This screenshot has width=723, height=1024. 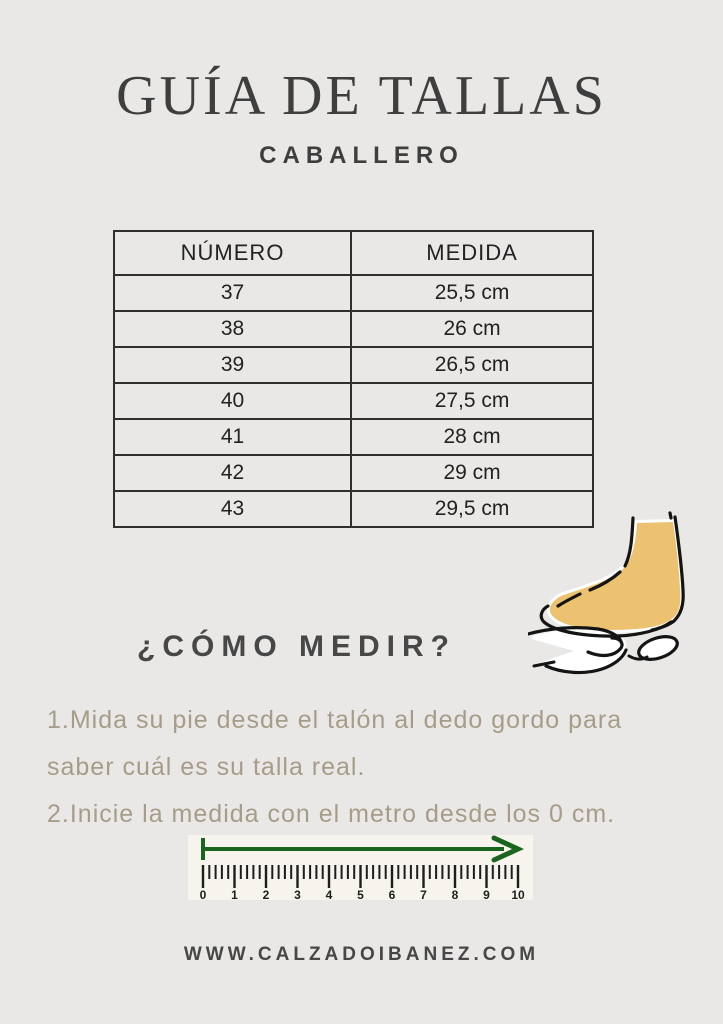 I want to click on hand-palm-shape, so click(x=579, y=651).